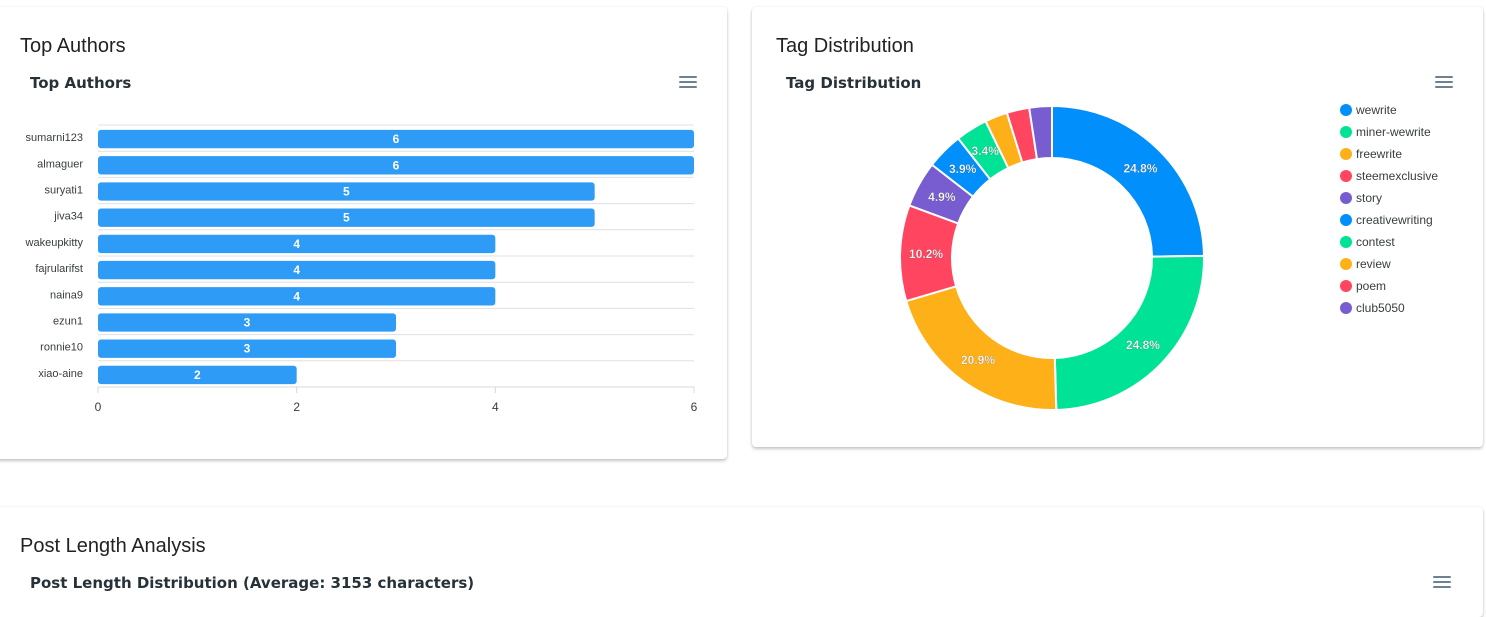 The image size is (1486, 617). Describe the element at coordinates (1375, 242) in the screenshot. I see `legend-label: contest` at that location.